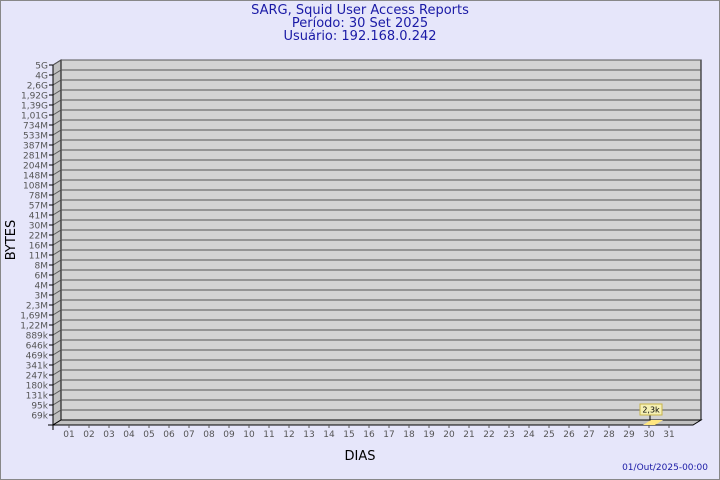 The width and height of the screenshot is (720, 480). What do you see at coordinates (37, 387) in the screenshot?
I see `y-tick-label: 180k` at bounding box center [37, 387].